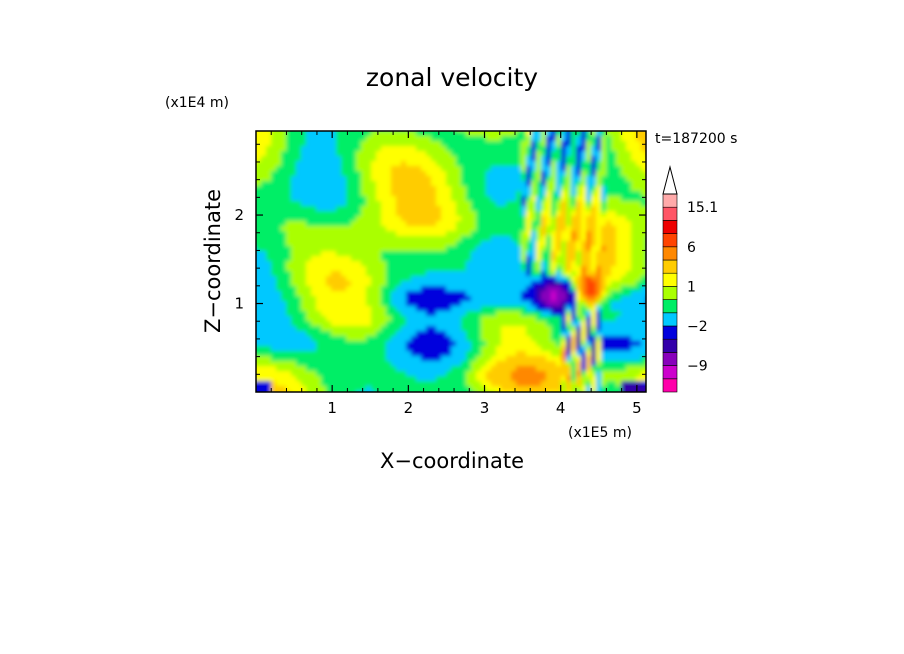 This screenshot has width=904, height=654. Describe the element at coordinates (670, 200) in the screenshot. I see `colorbar-swatch` at that location.